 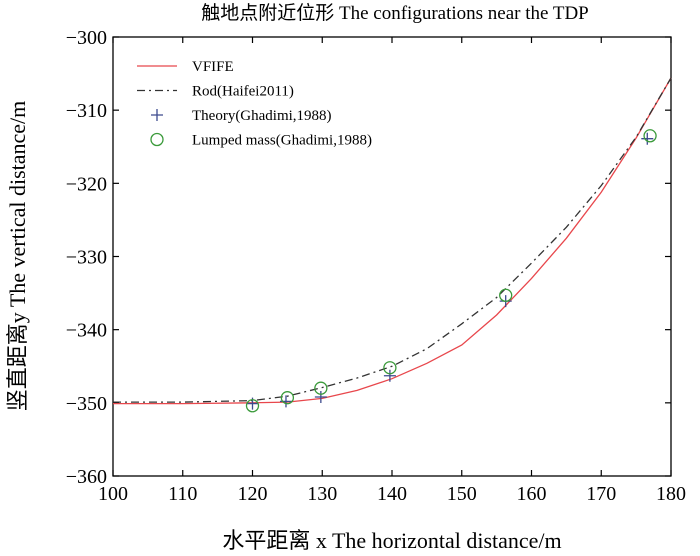 I want to click on legend-label: VFIFE, so click(x=213, y=67).